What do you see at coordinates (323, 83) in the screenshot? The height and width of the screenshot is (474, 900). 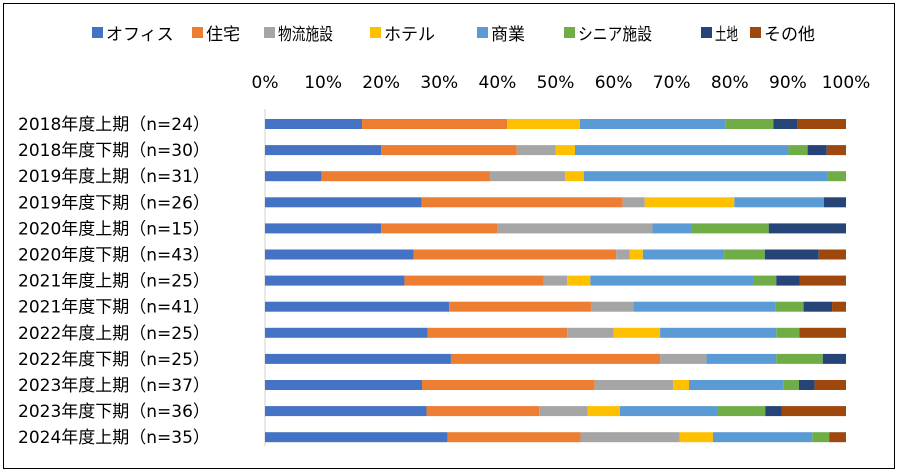 I see `x-tick-label: 10%` at bounding box center [323, 83].